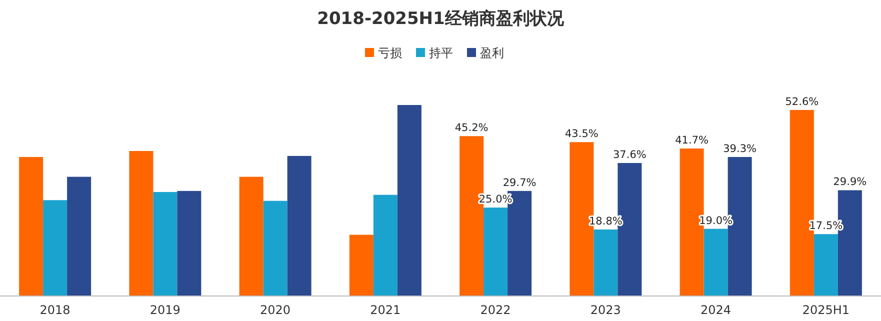 The width and height of the screenshot is (881, 321). Describe the element at coordinates (740, 148) in the screenshot. I see `data-label: 39.3%` at that location.